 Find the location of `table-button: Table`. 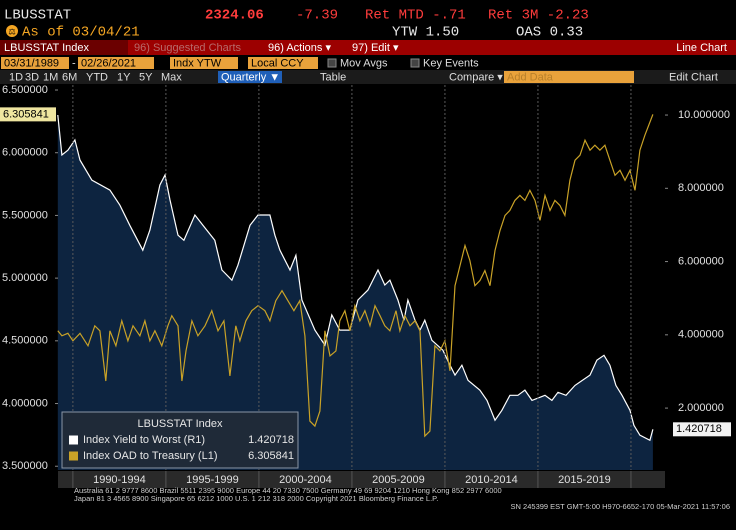

table-button: Table is located at coordinates (333, 77).